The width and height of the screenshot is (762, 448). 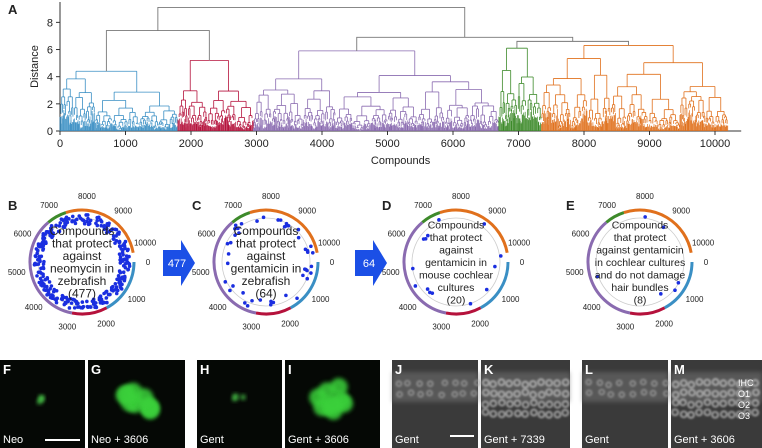 What do you see at coordinates (87, 196) in the screenshot?
I see `circle-tick-label: 8000` at bounding box center [87, 196].